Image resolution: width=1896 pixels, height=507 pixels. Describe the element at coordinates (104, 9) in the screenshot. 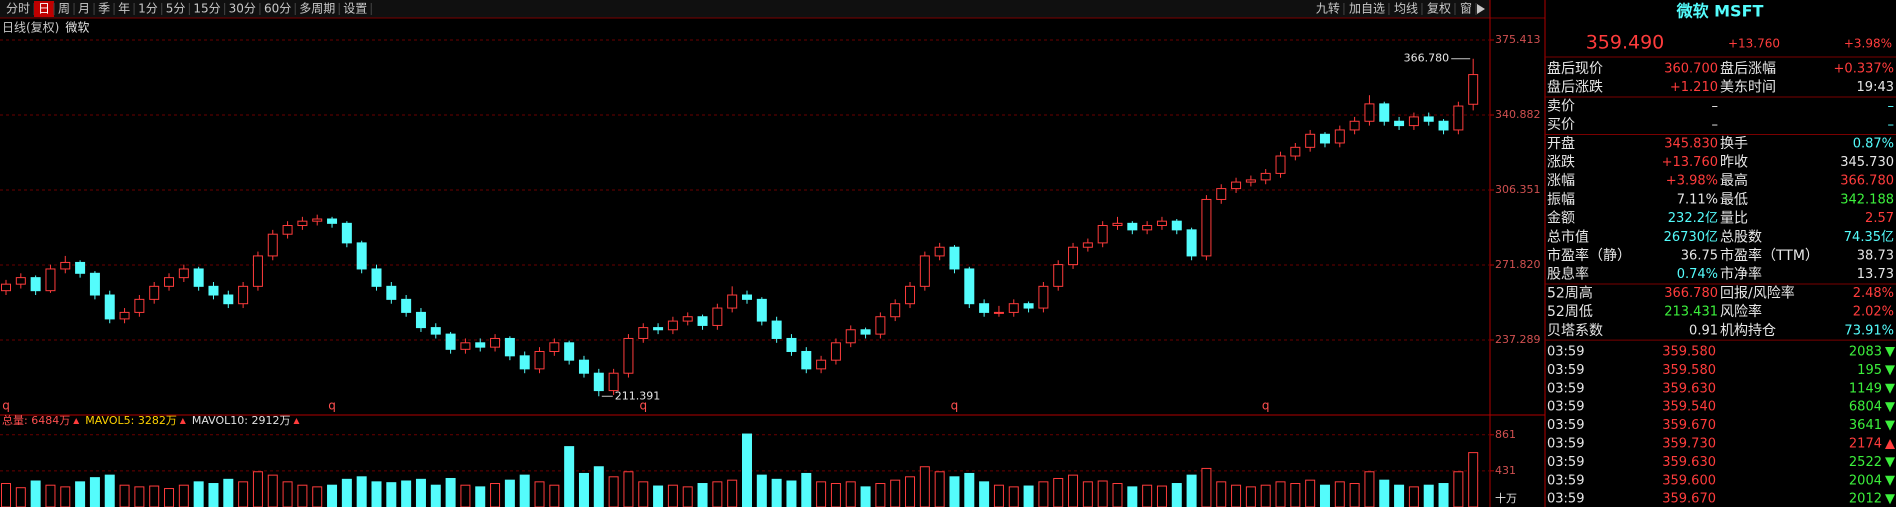

I see `toolbar-item: 季` at that location.